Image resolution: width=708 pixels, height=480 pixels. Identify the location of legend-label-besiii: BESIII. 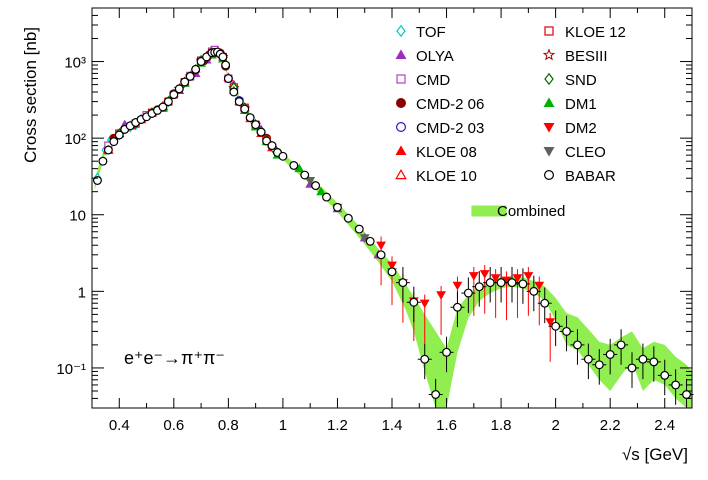
(586, 56).